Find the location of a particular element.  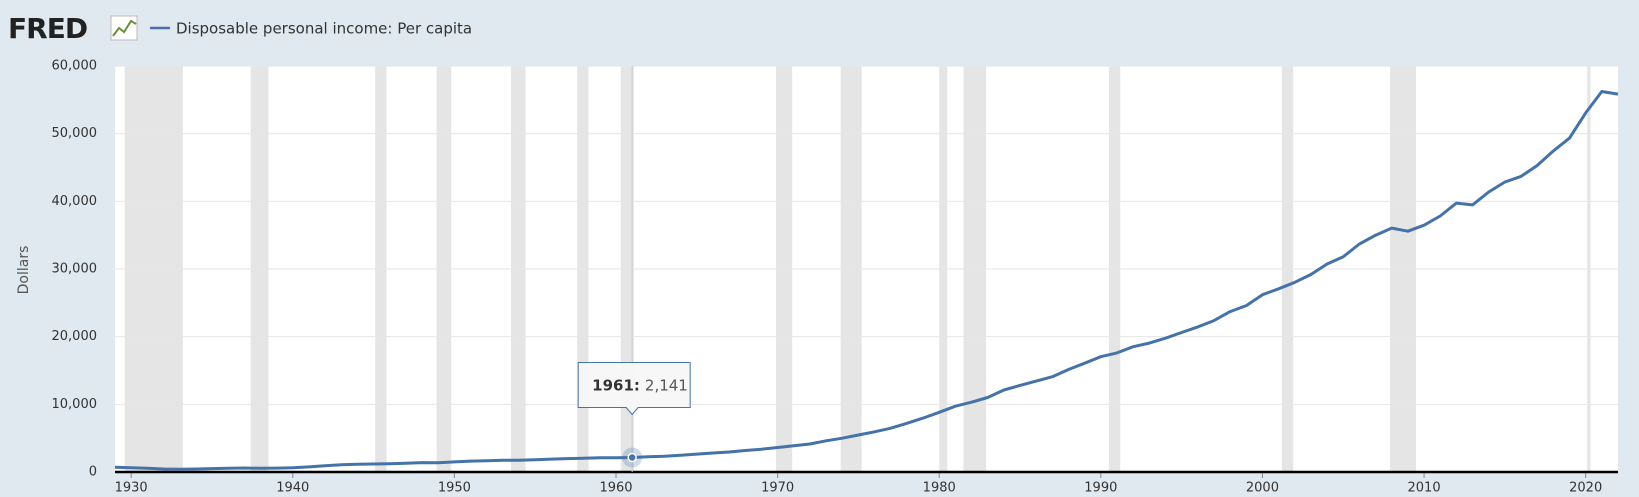

tooltip: 1961: 2,141 is located at coordinates (634, 389).